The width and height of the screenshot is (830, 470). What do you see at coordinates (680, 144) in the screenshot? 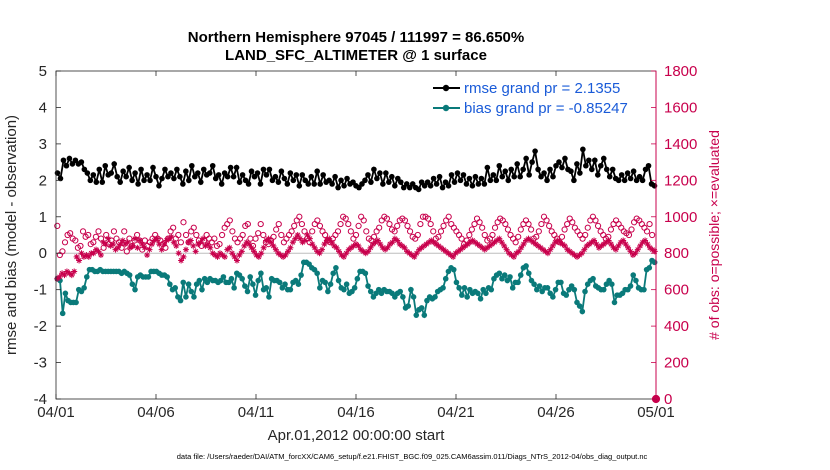
I see `y-right-tick-label: 1400` at bounding box center [680, 144].